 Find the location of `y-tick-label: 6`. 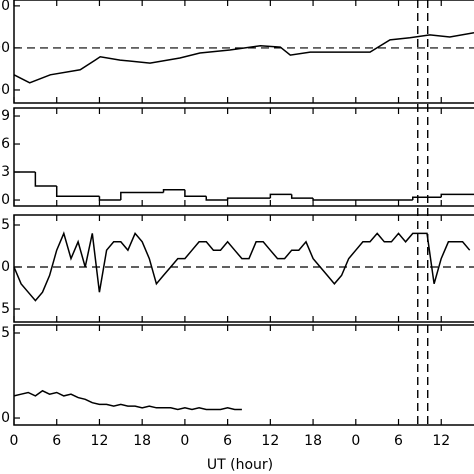

y-tick-label: 6 is located at coordinates (5, 144).